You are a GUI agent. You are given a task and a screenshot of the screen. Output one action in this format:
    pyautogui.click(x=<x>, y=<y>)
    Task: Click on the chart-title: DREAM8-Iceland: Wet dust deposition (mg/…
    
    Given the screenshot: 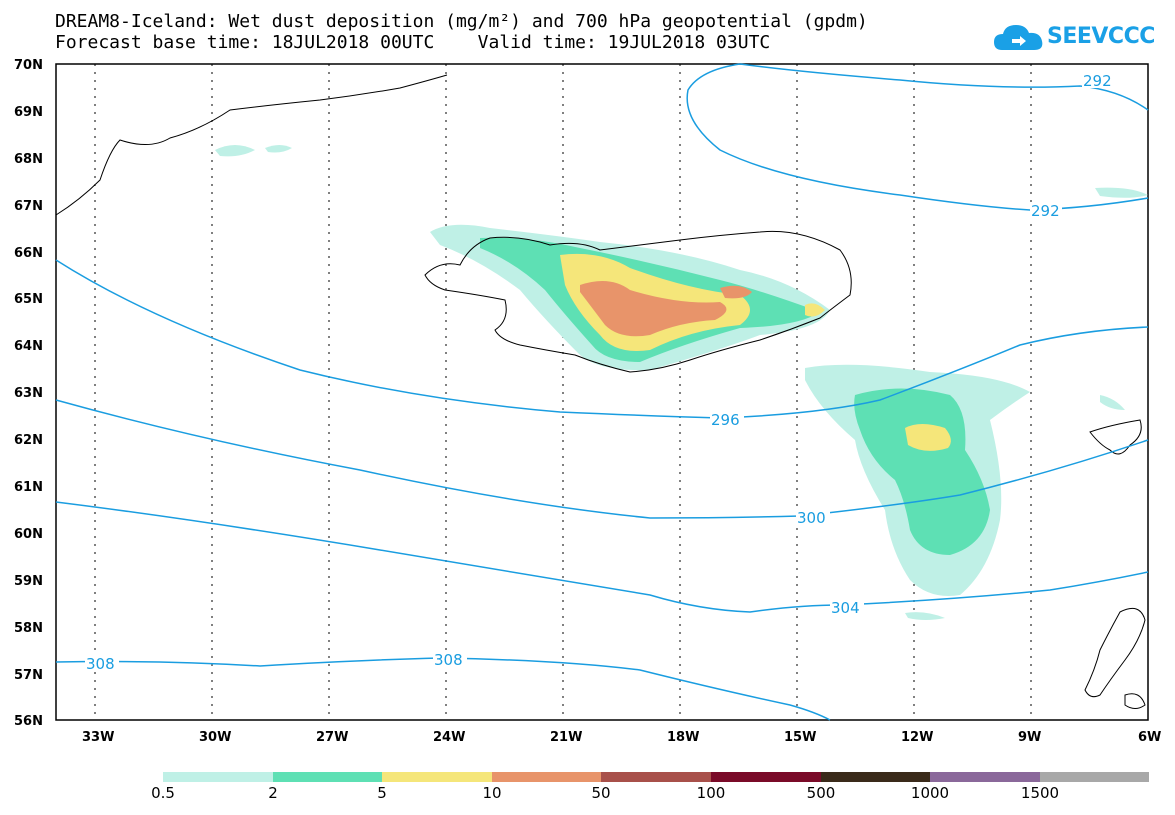 What is the action you would take?
    pyautogui.click(x=461, y=21)
    